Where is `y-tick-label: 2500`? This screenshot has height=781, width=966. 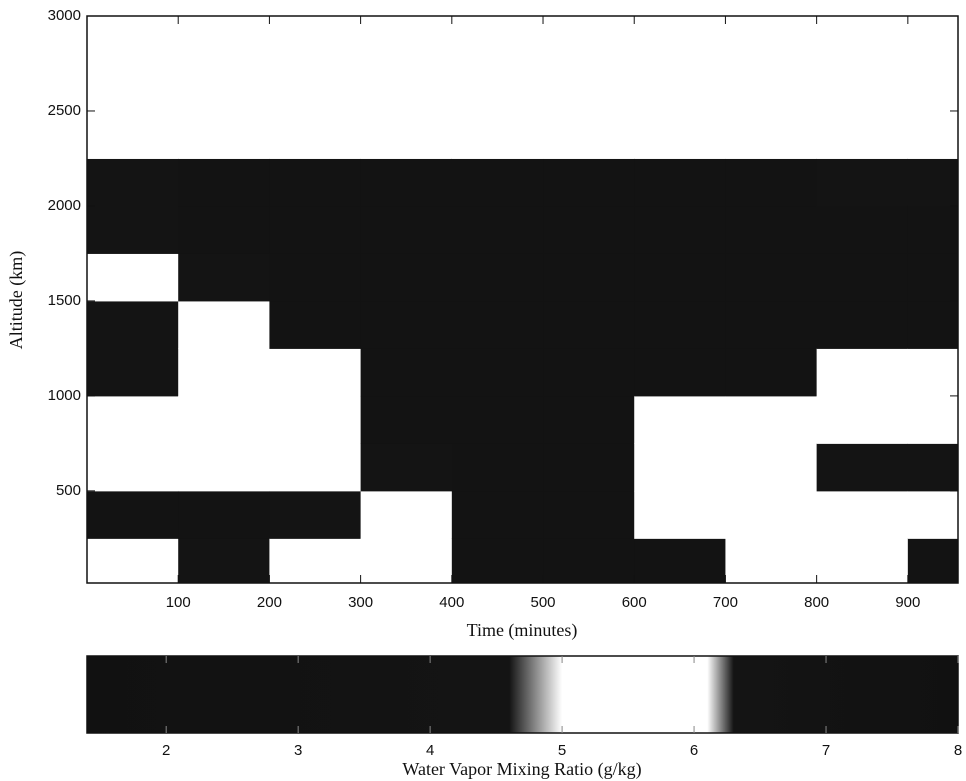
y-tick-label: 2500 is located at coordinates (64, 110).